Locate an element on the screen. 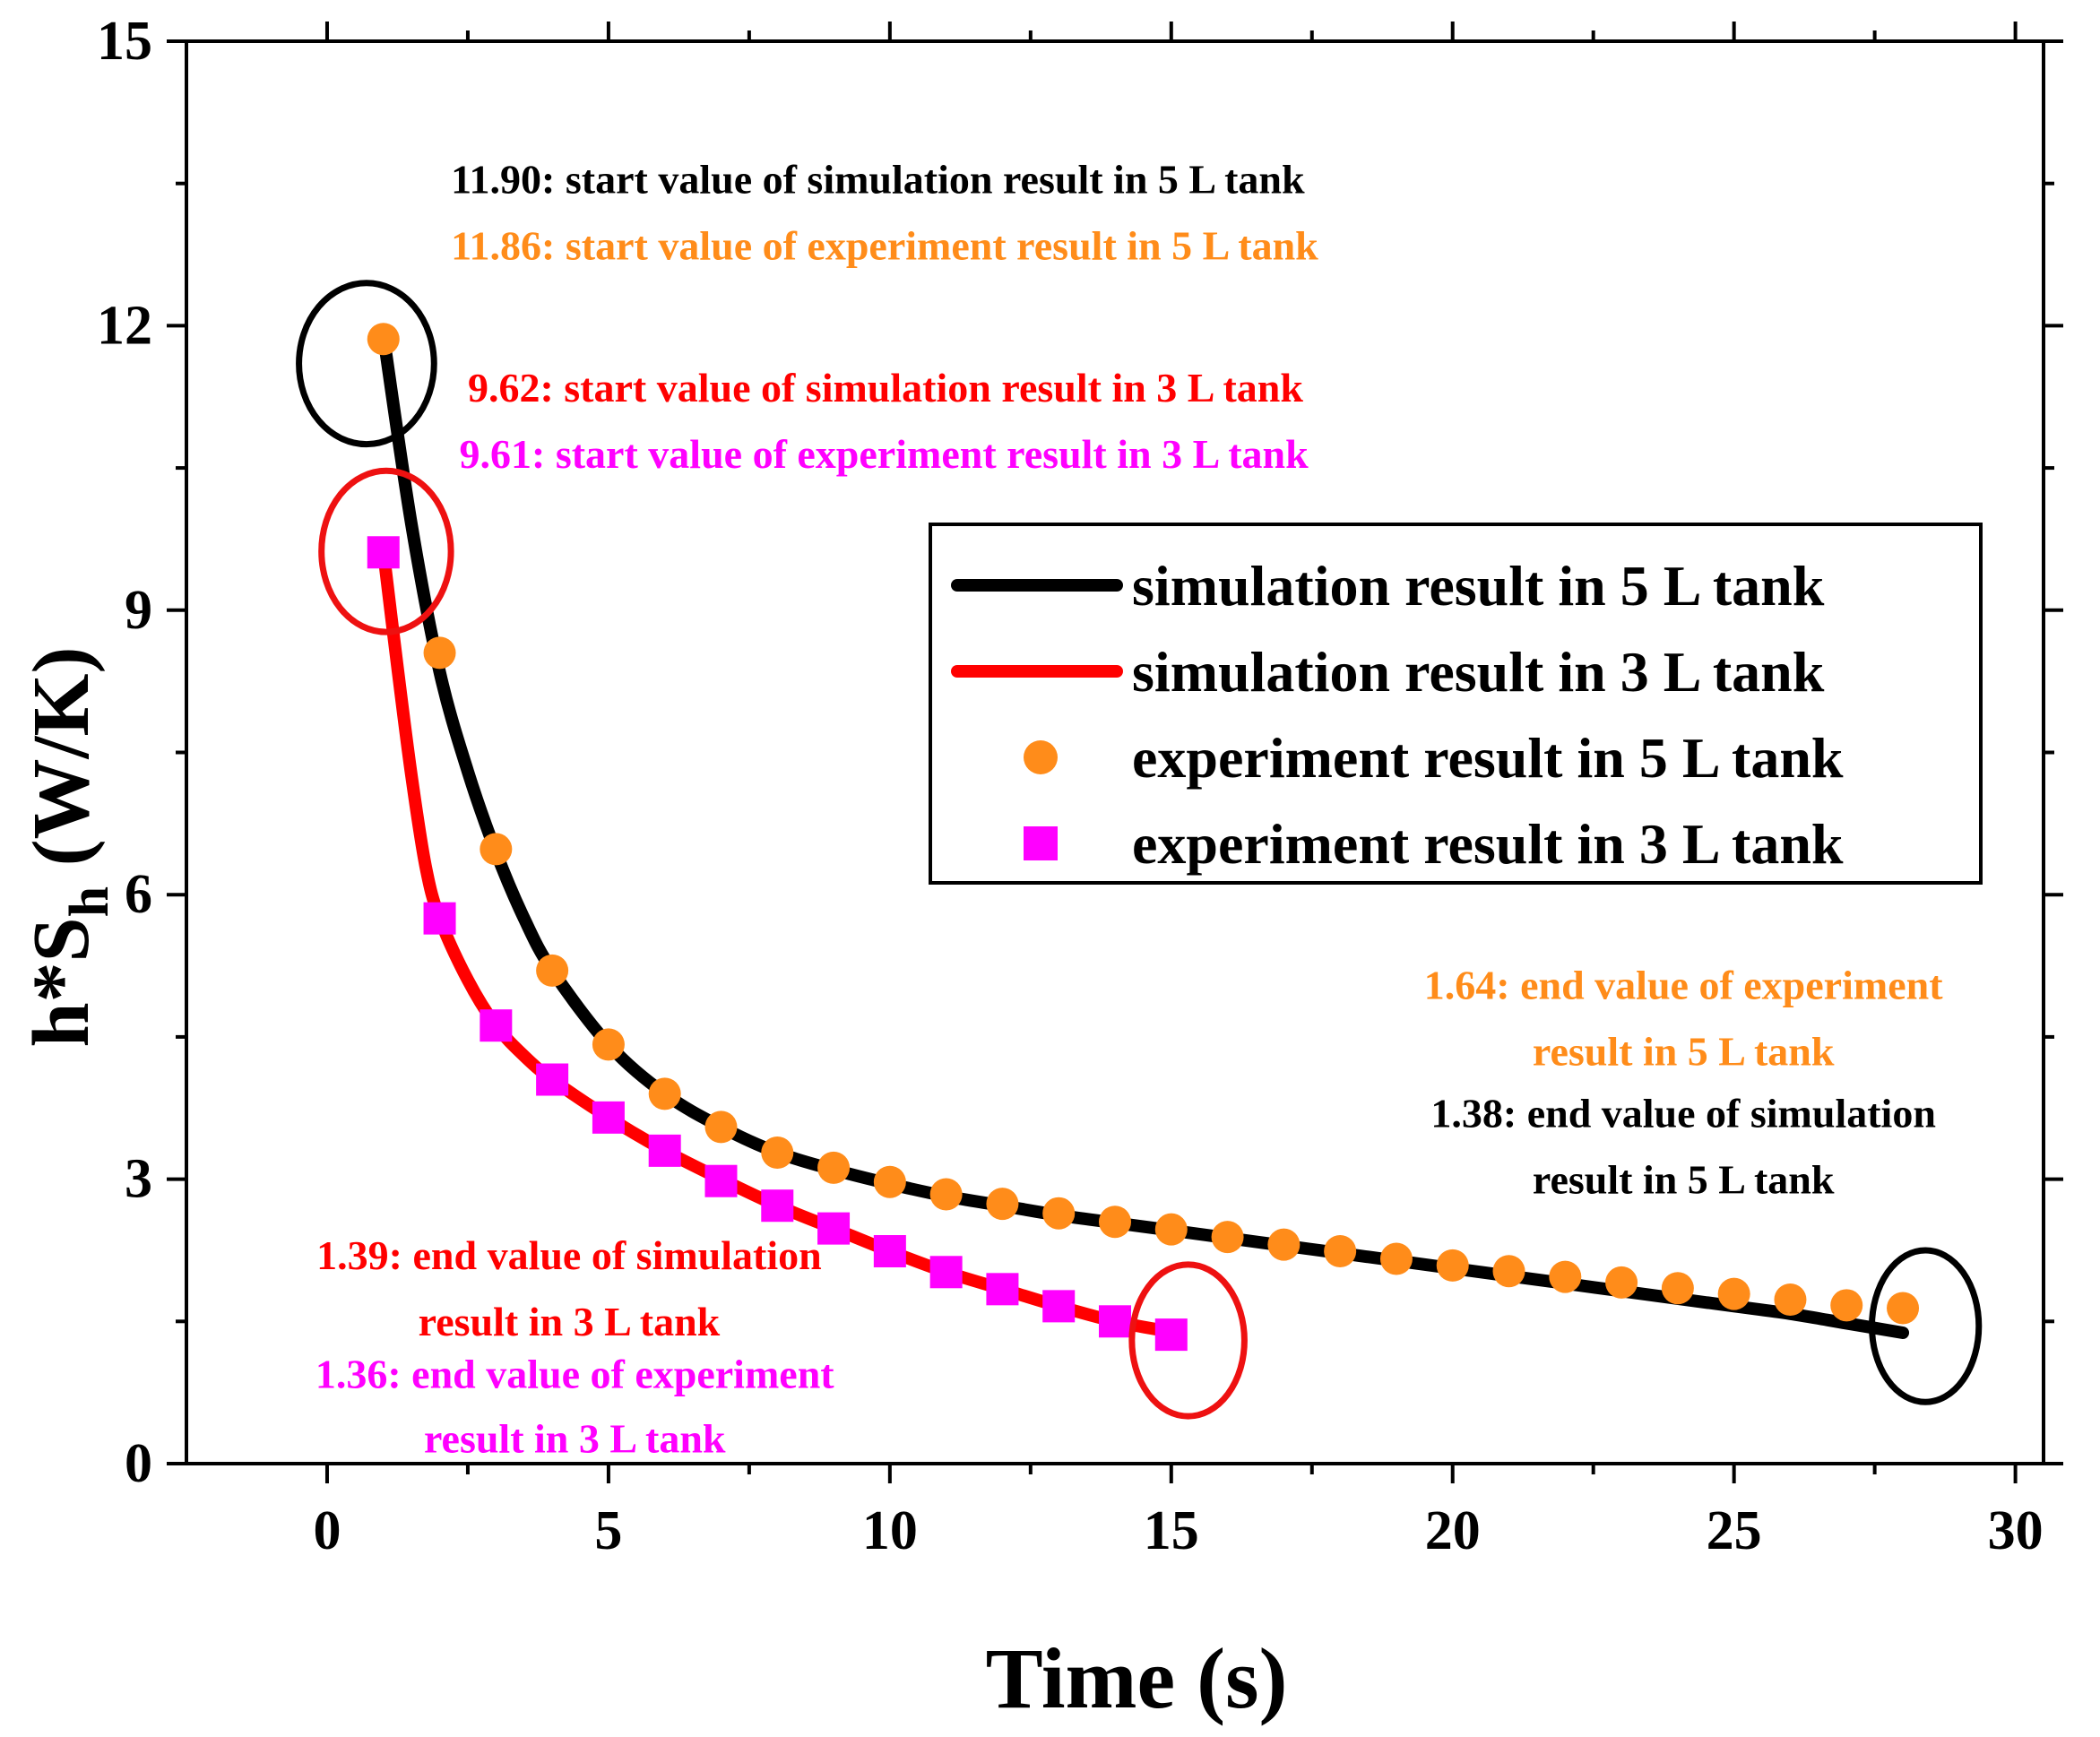  annotation-sim5-end-1: 1.38: end value of simulation is located at coordinates (1683, 1113).